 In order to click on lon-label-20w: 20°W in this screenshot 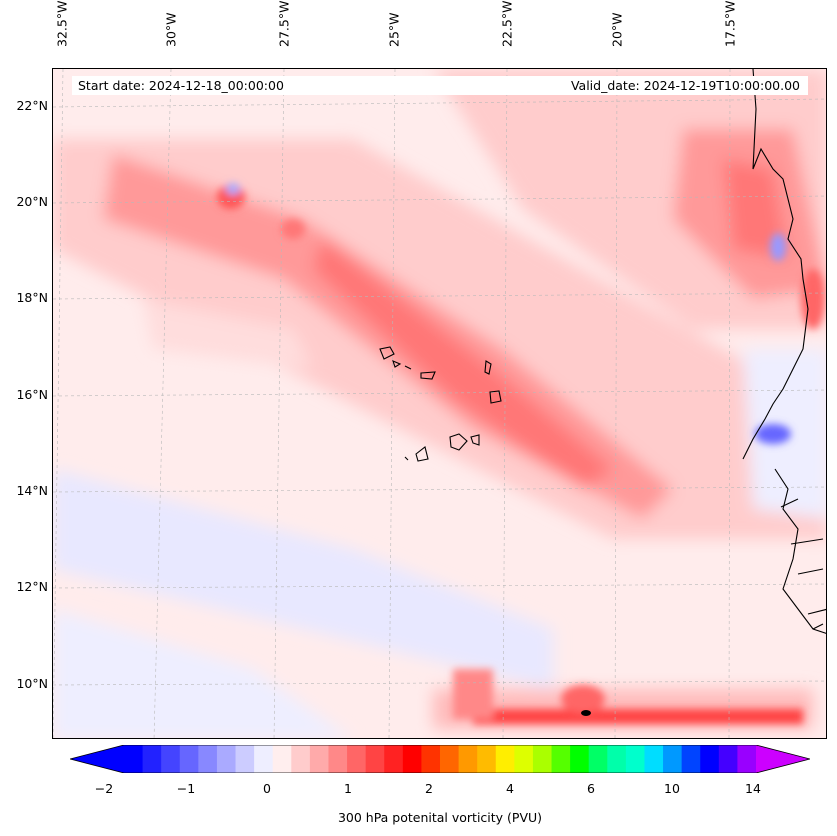, I will do `click(617, 29)`.